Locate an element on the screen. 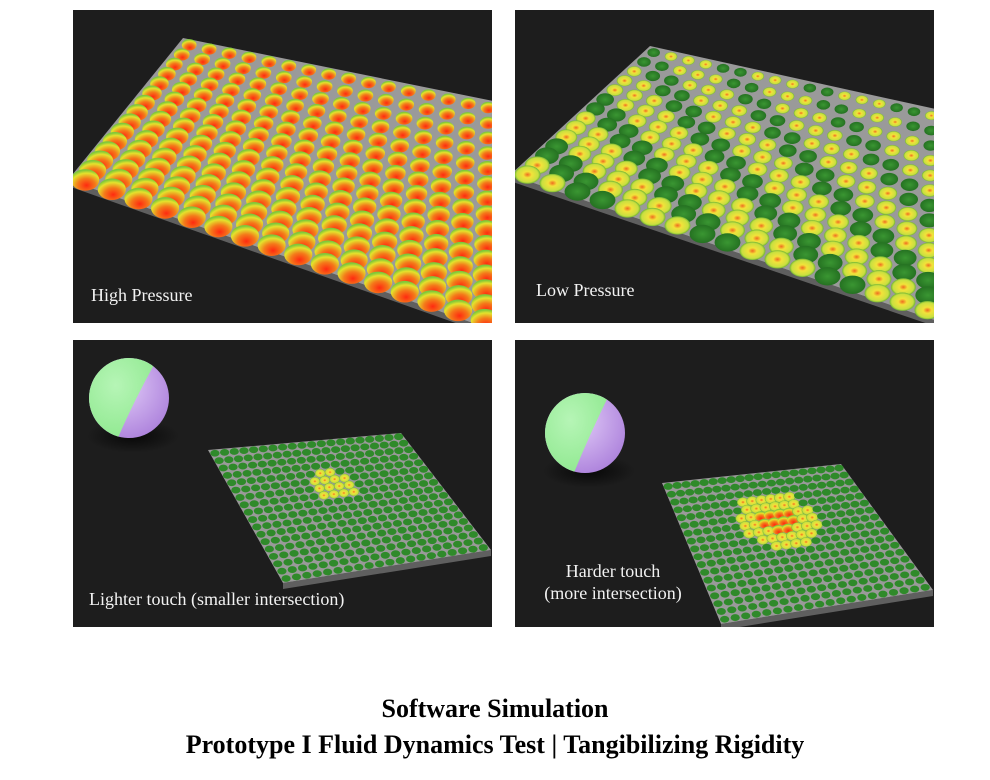 This screenshot has width=990, height=780. panel-label-harder-touch: Harder touch (more intersection) is located at coordinates (613, 582).